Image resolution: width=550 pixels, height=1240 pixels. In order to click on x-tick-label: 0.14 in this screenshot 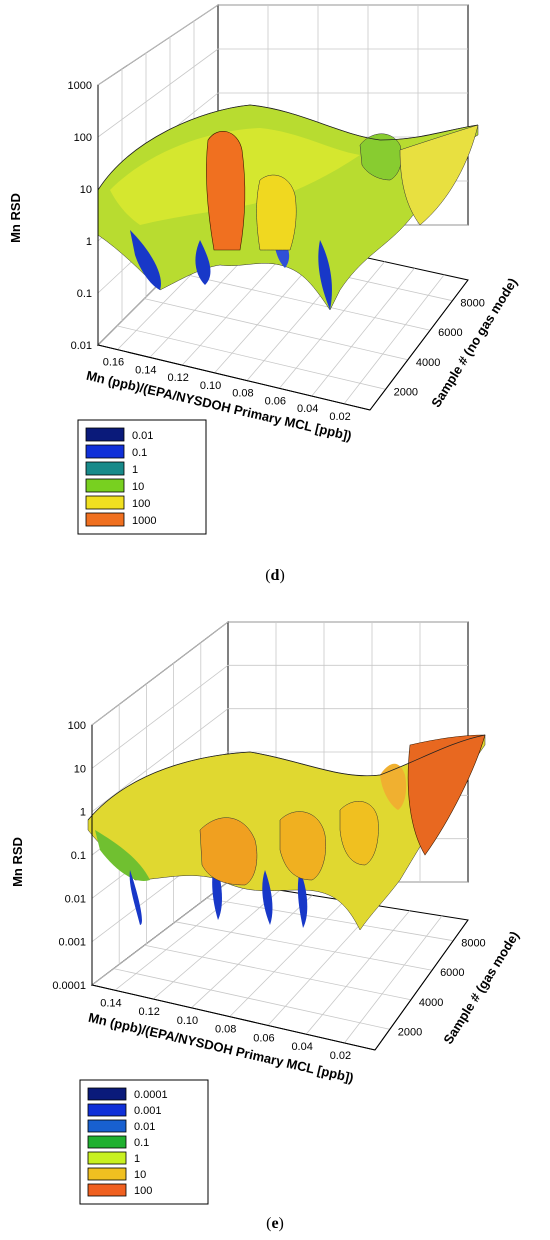, I will do `click(110, 1003)`.